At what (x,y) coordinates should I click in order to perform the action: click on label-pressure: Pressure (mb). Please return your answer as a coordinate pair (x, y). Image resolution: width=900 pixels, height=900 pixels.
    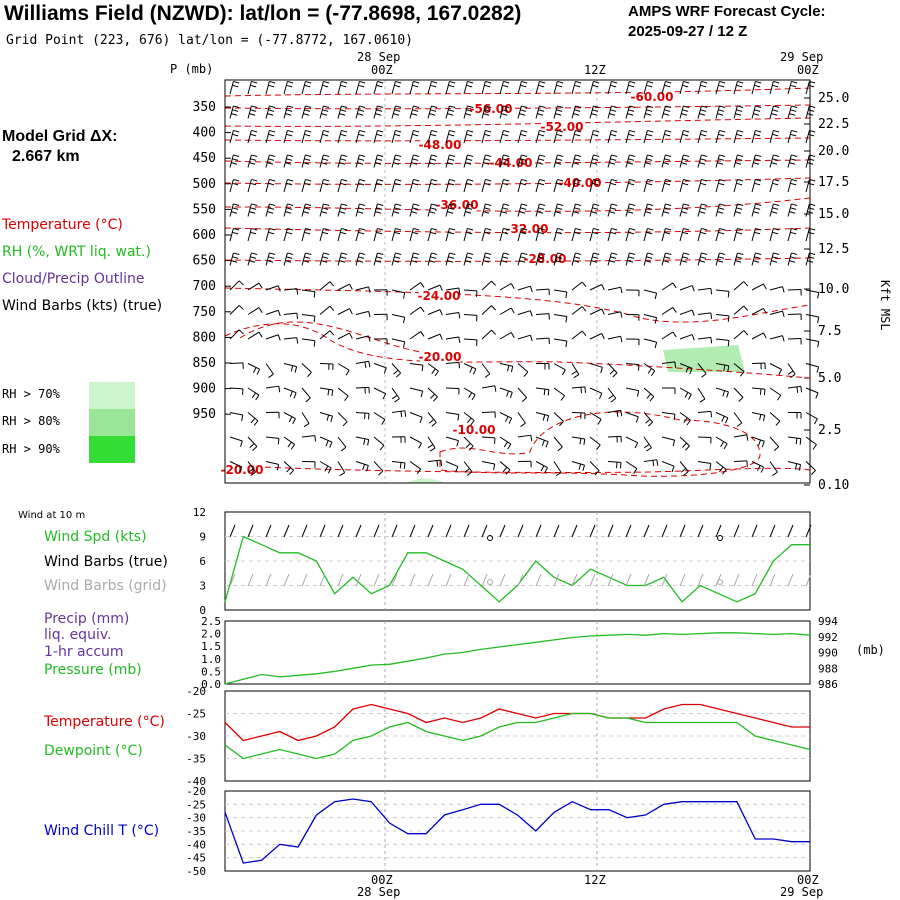
    Looking at the image, I should click on (93, 670).